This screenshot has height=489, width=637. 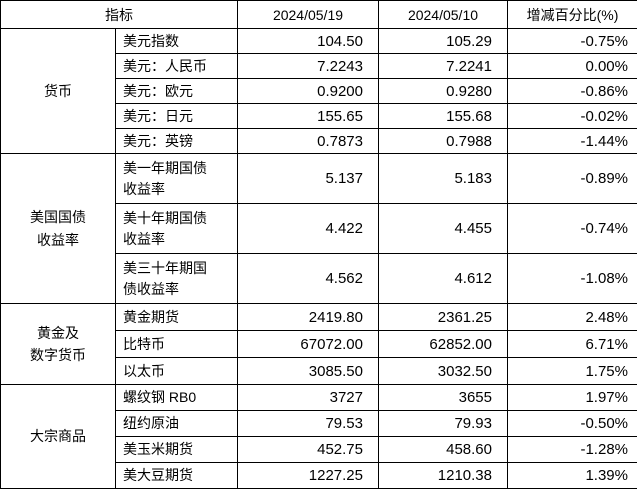 I want to click on change-cell: 1.97%, so click(x=572, y=397).